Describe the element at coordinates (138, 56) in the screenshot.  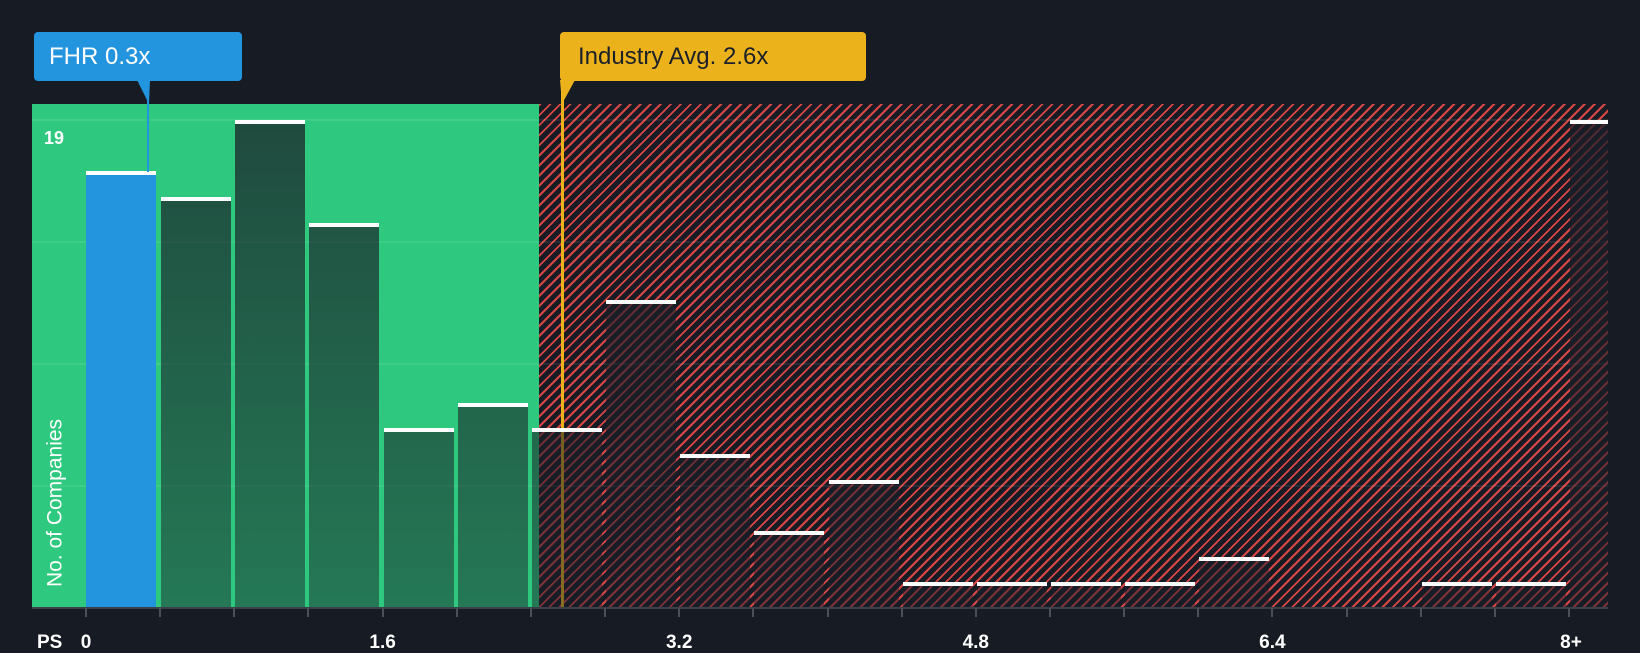
I see `company-ps-callout: FHR 0.3x` at that location.